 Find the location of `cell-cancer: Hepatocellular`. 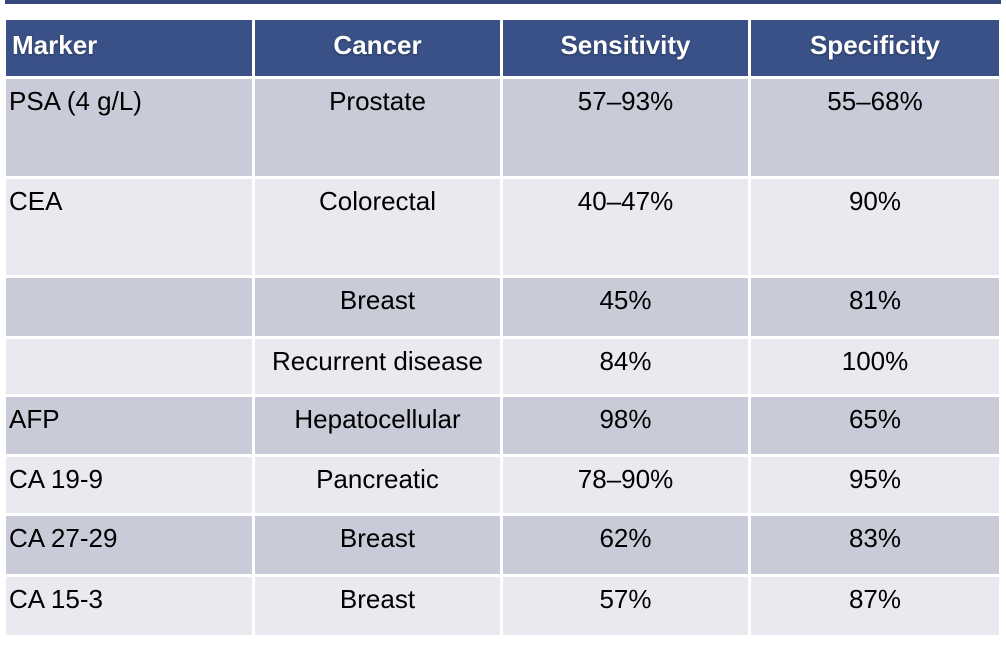

cell-cancer: Hepatocellular is located at coordinates (377, 425).